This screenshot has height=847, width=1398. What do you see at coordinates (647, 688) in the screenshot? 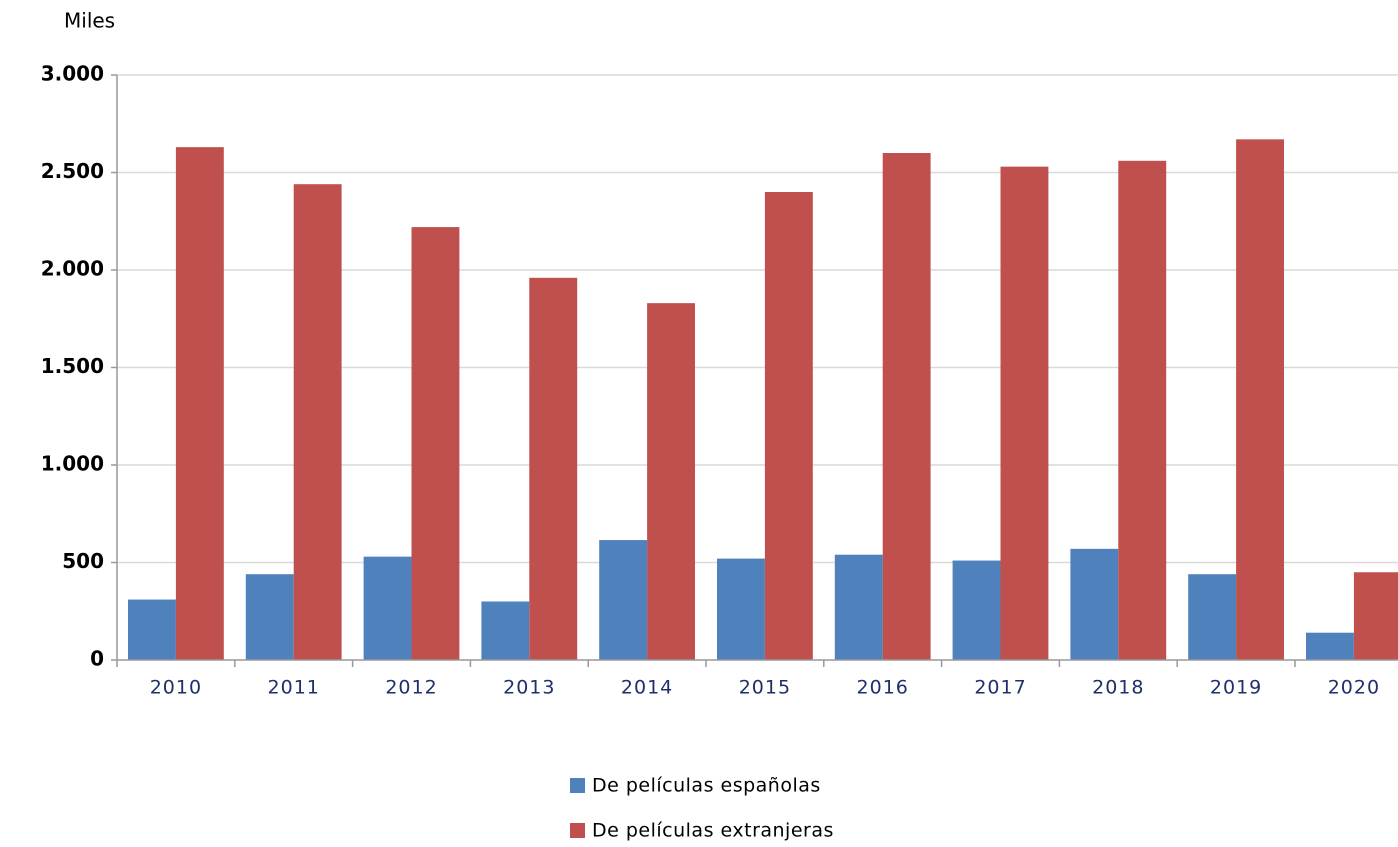
I see `x-tick-label: 2014` at bounding box center [647, 688].